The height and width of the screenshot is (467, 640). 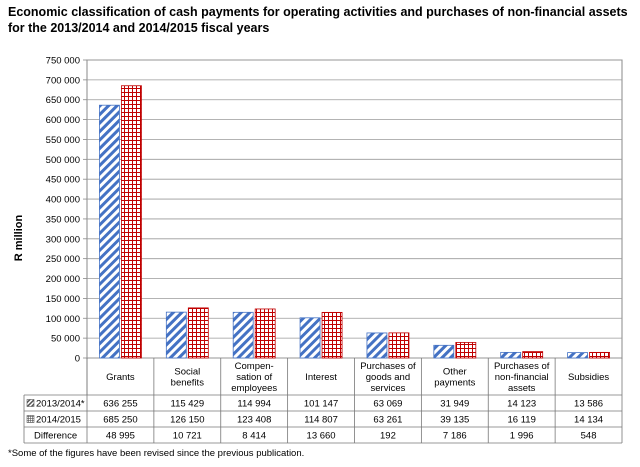 What do you see at coordinates (187, 436) in the screenshot?
I see `data-label: 10 721` at bounding box center [187, 436].